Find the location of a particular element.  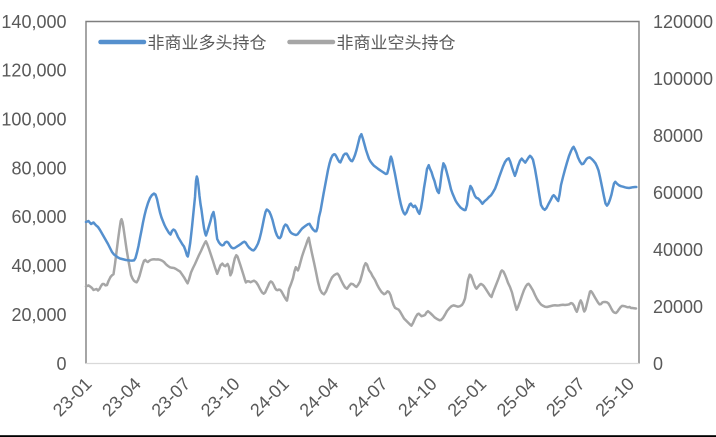

svg-text: 60000 is located at coordinates (678, 193).